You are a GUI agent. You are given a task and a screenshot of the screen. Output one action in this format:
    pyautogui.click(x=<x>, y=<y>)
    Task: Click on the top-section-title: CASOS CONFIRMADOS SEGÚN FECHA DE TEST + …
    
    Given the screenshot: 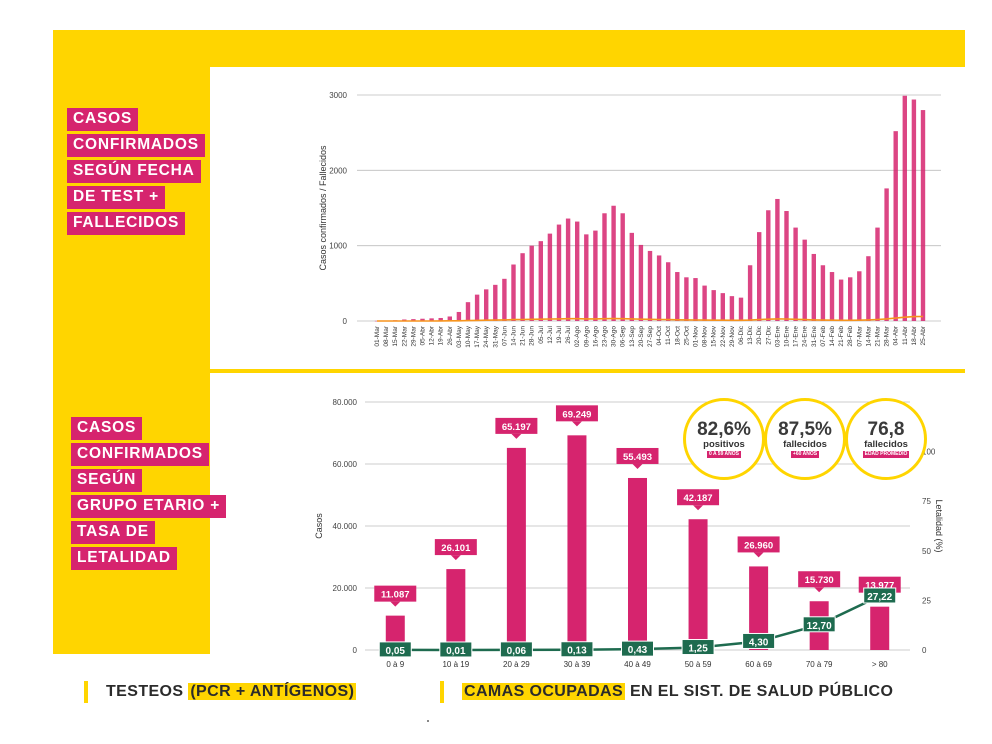 What is the action you would take?
    pyautogui.click(x=136, y=171)
    